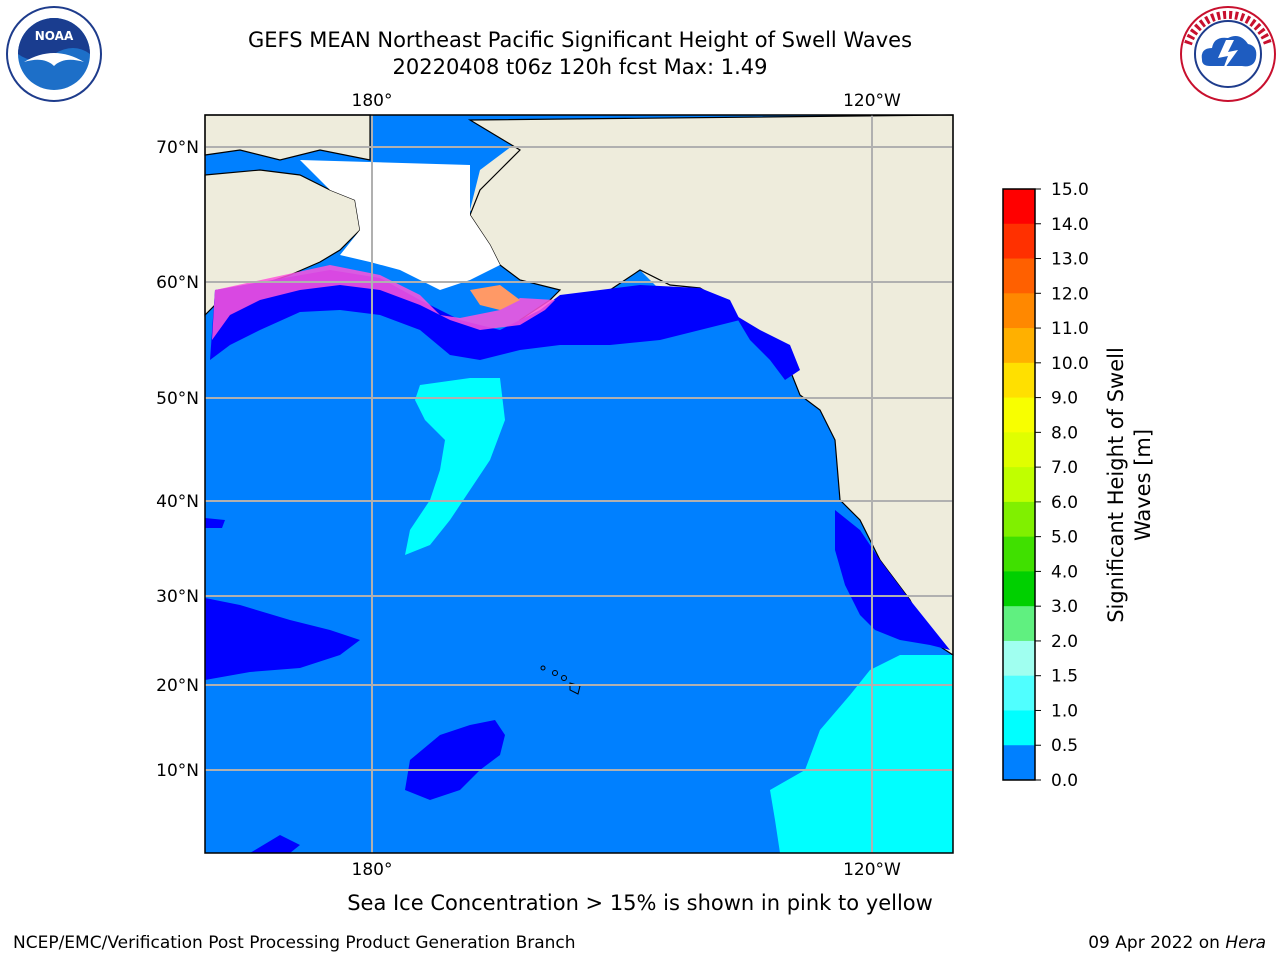 This screenshot has width=1280, height=960. Describe the element at coordinates (1143, 485) in the screenshot. I see `colorbar-label-line-2: Waves [m]` at that location.